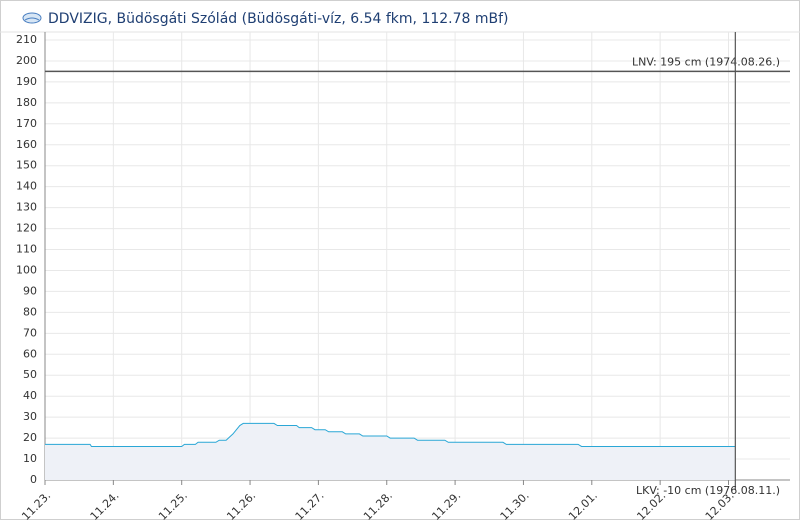 The image size is (800, 524). Describe the element at coordinates (26, 60) in the screenshot. I see `y-tick-label: 200` at that location.